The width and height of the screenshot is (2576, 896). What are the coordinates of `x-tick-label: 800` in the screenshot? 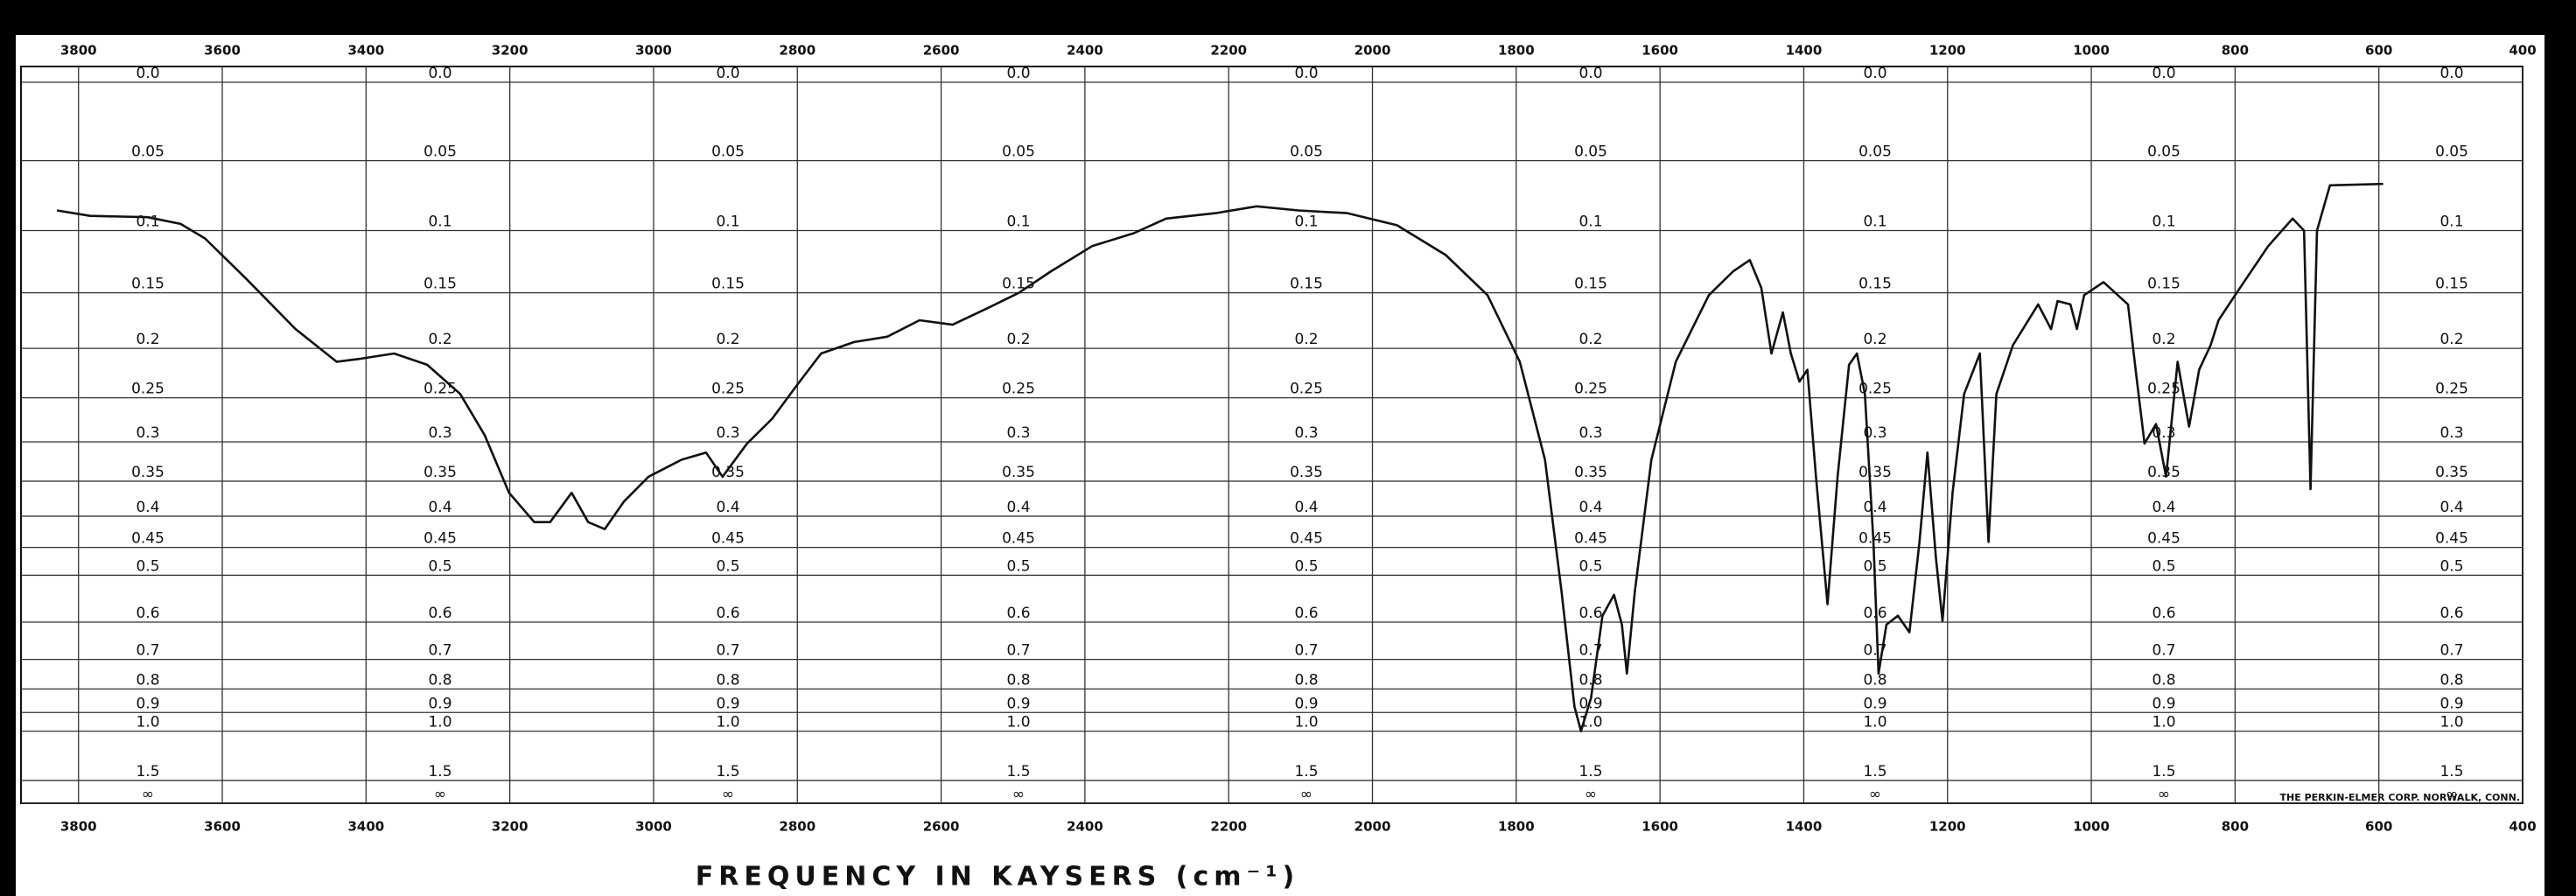 It's located at (2235, 51).